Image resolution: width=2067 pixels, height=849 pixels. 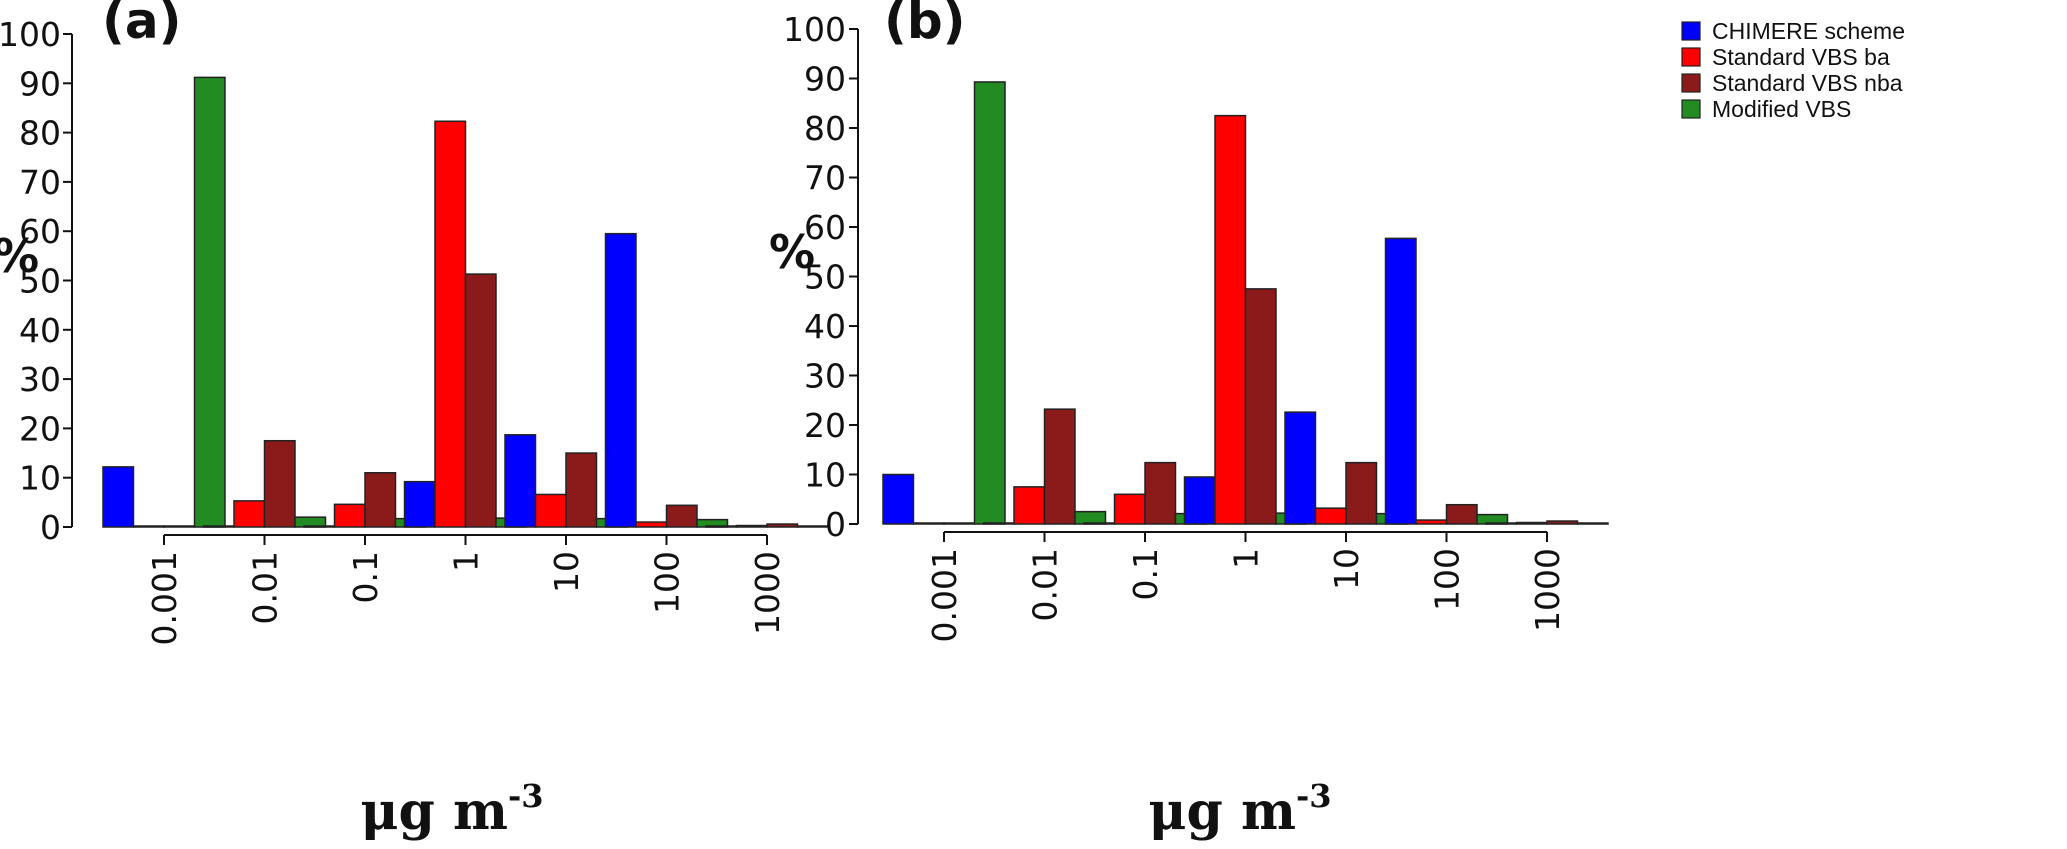 I want to click on panel-letter: (a), so click(x=141, y=25).